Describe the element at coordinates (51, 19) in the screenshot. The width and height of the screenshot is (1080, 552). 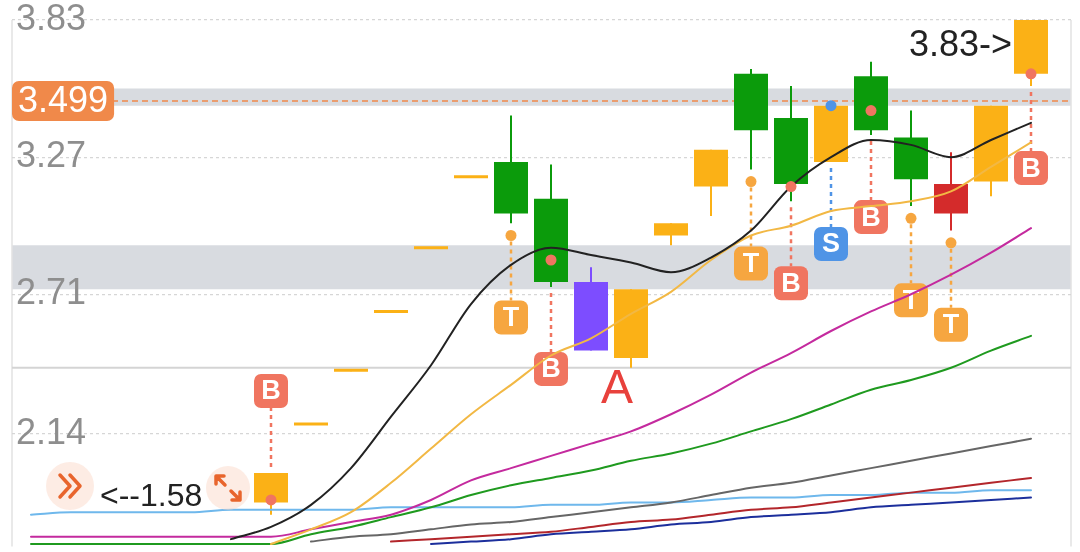
I see `y-tick-label: 3.83` at that location.